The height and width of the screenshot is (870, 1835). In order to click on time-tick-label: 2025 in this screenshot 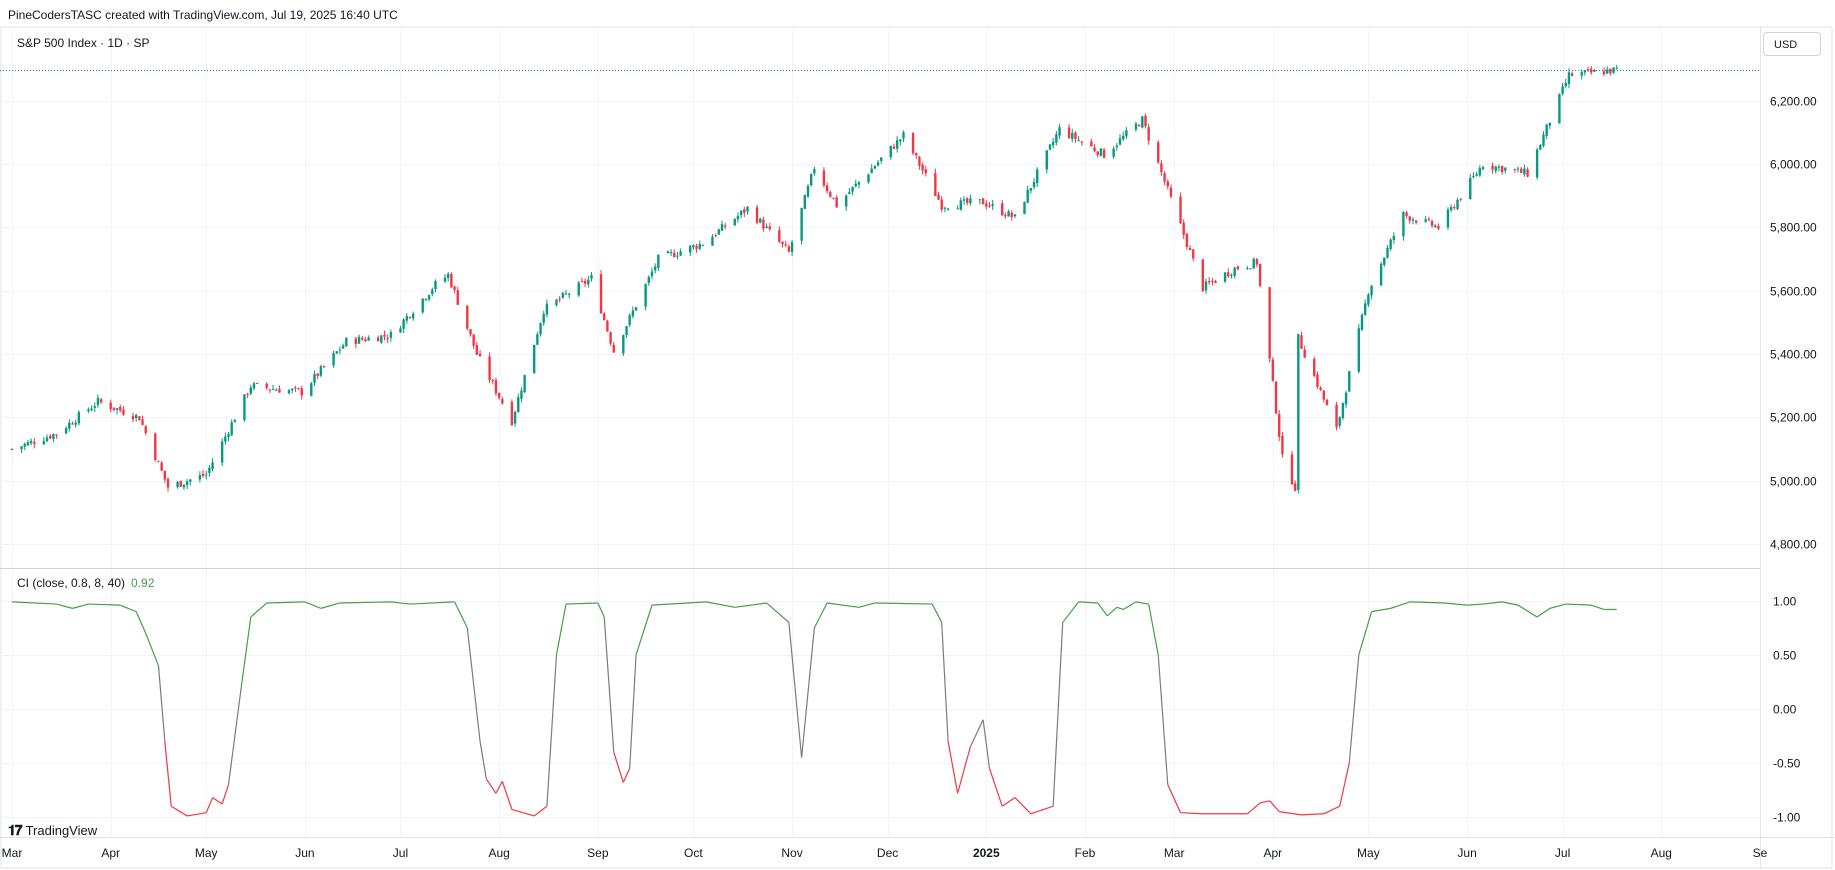, I will do `click(986, 853)`.